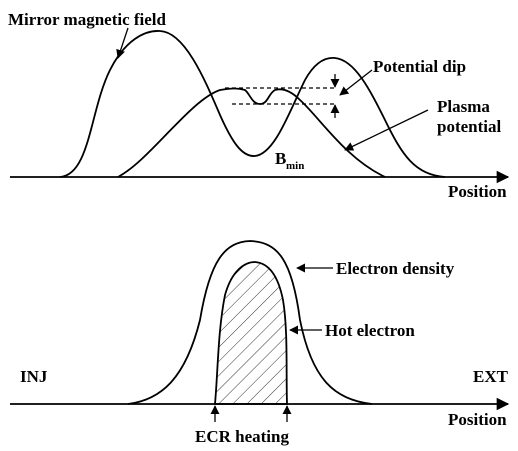  Describe the element at coordinates (395, 268) in the screenshot. I see `label: Electron density` at that location.